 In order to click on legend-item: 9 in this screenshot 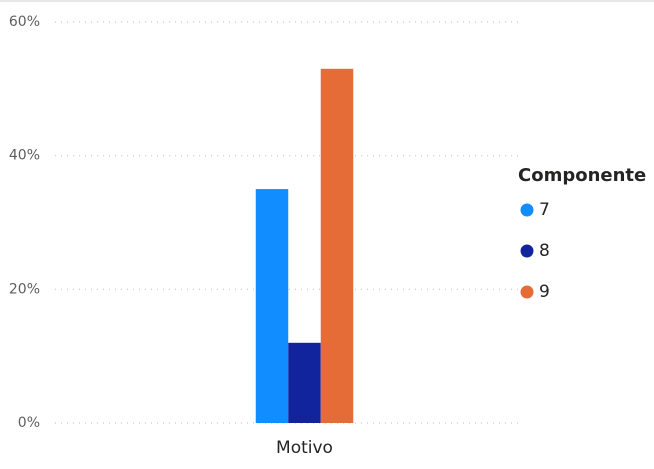, I will do `click(544, 292)`.